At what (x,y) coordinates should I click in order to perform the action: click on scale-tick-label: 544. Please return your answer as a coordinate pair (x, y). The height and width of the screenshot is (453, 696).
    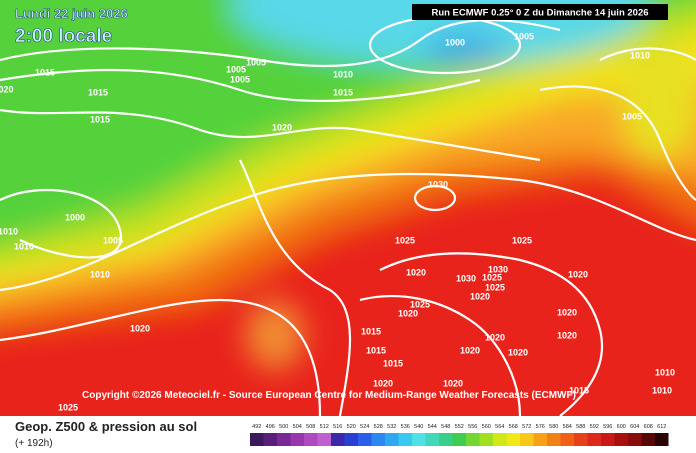
    Looking at the image, I should click on (432, 427).